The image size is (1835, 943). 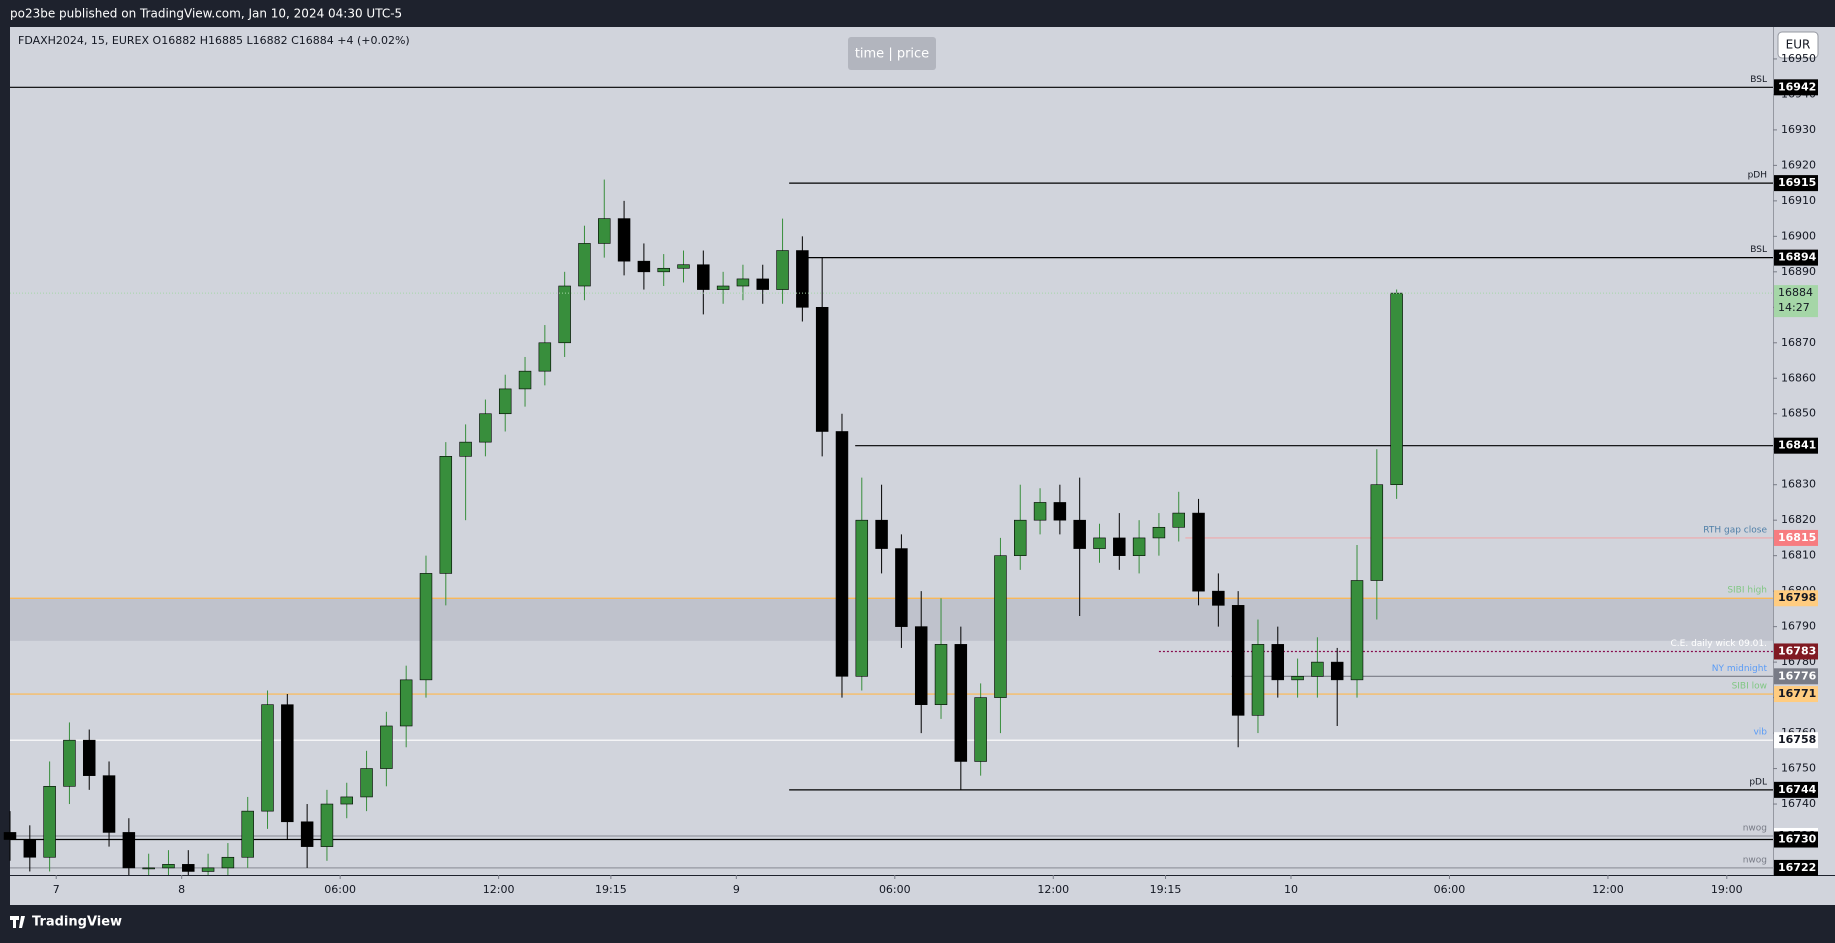 What do you see at coordinates (1798, 555) in the screenshot?
I see `y-tick-label: 16810` at bounding box center [1798, 555].